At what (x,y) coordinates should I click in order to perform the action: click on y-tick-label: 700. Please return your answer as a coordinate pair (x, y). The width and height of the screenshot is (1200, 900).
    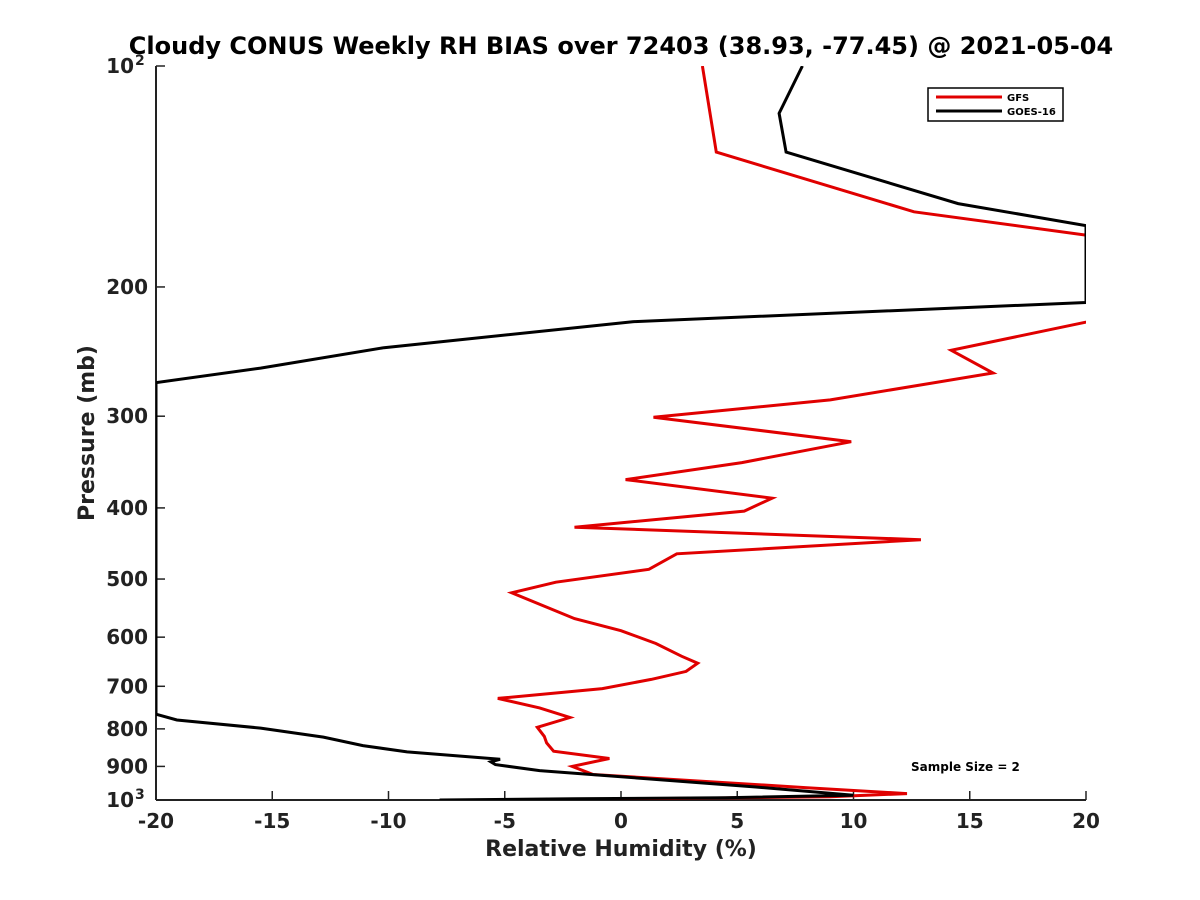
    Looking at the image, I should click on (127, 686).